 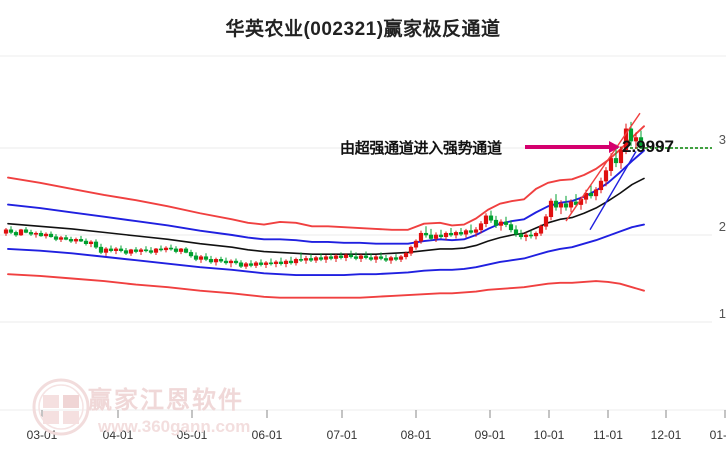 What do you see at coordinates (118, 435) in the screenshot?
I see `x-axis-tick-label: 04-01` at bounding box center [118, 435].